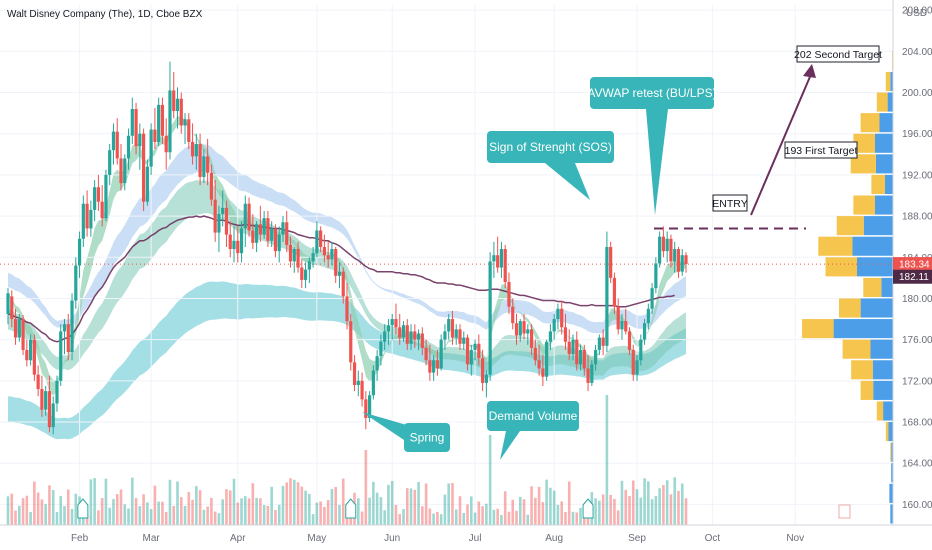  What do you see at coordinates (533, 416) in the screenshot?
I see `demand-volume-callout-box` at bounding box center [533, 416].